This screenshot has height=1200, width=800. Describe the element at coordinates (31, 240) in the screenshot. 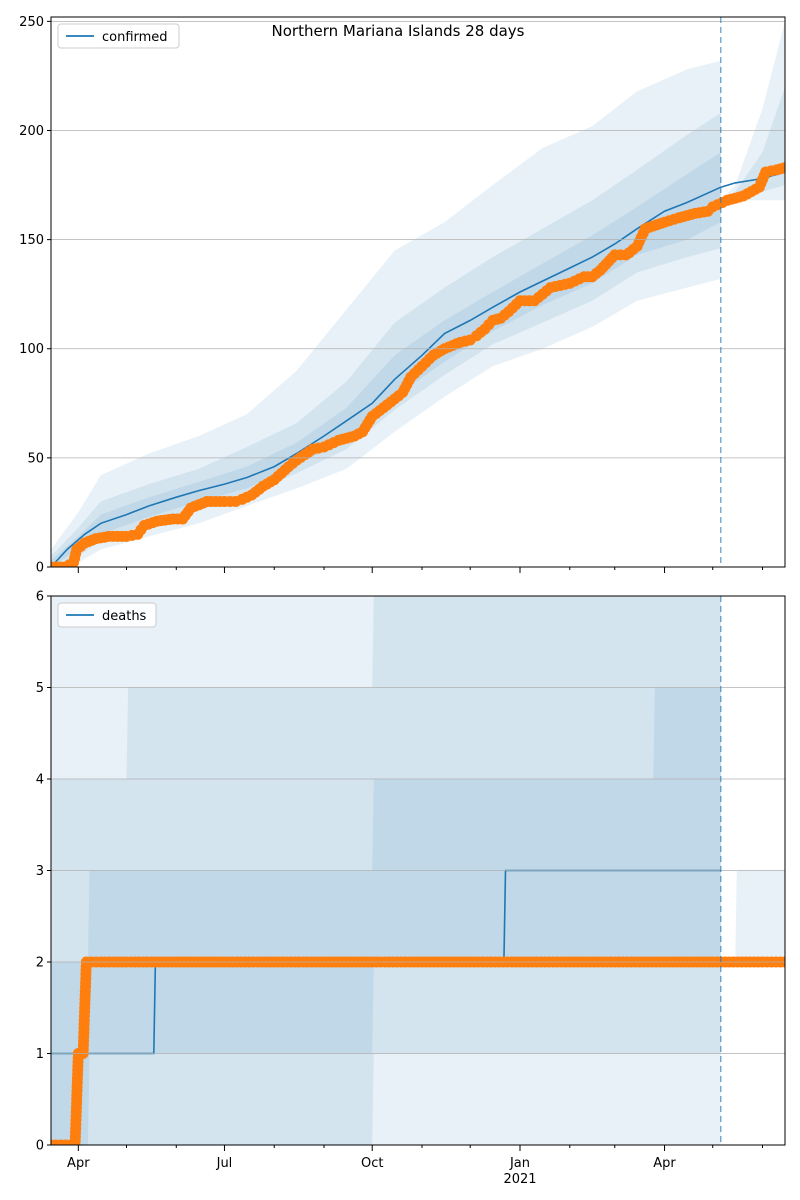

I see `y-tick-label: 150` at that location.